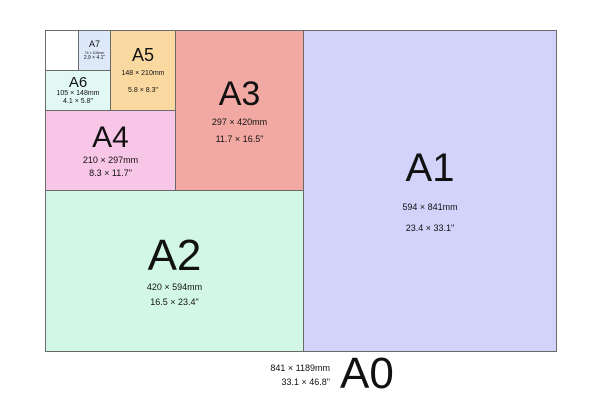  What do you see at coordinates (78, 82) in the screenshot?
I see `sheet-name: A6` at bounding box center [78, 82].